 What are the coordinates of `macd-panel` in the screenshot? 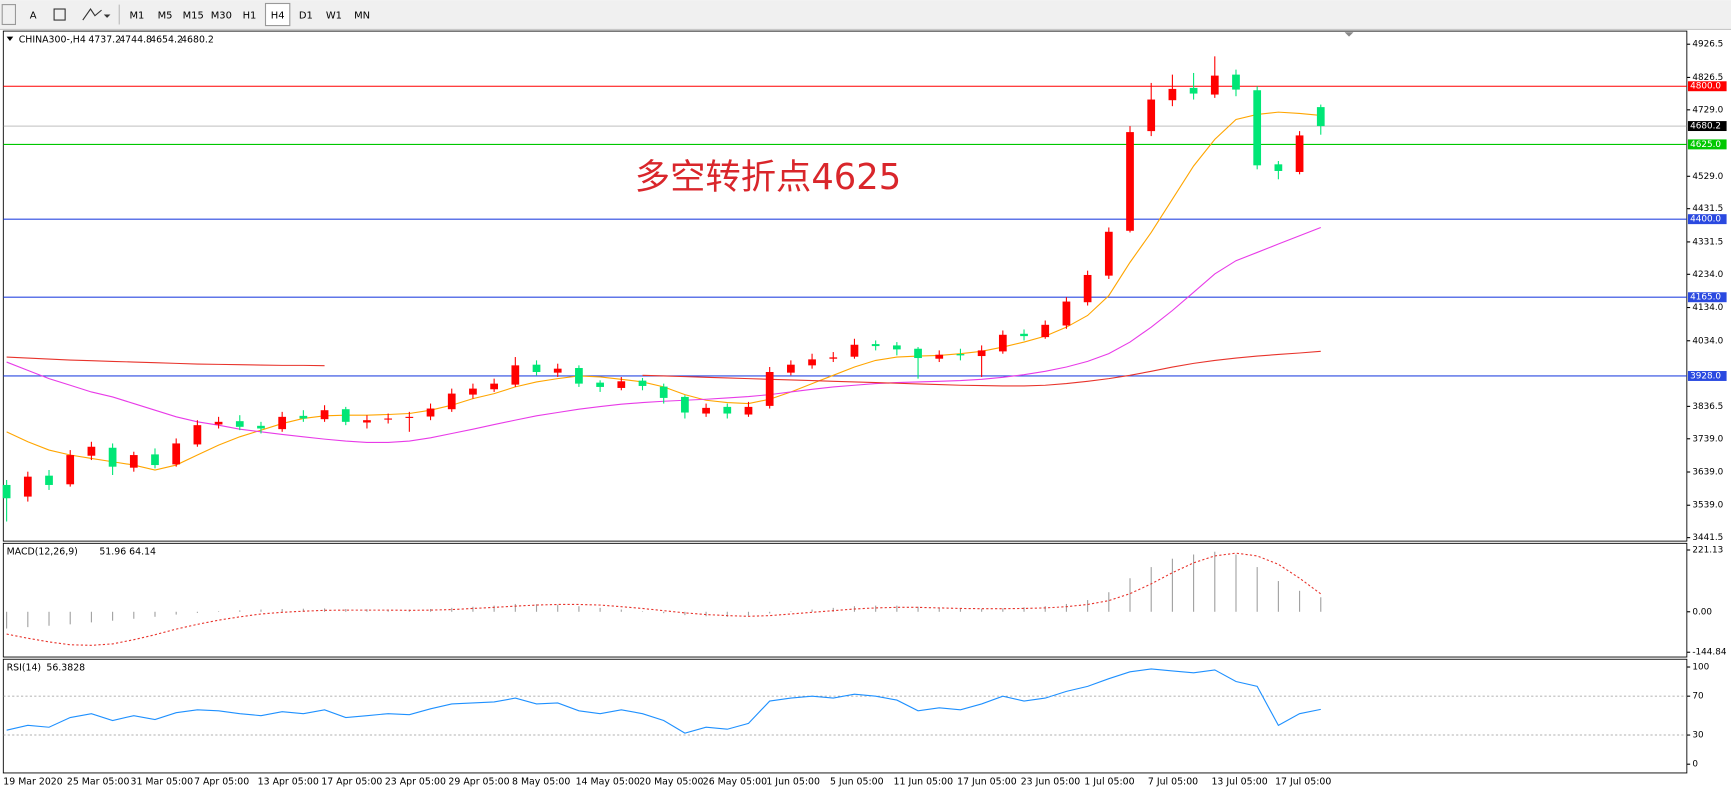 It's located at (845, 600).